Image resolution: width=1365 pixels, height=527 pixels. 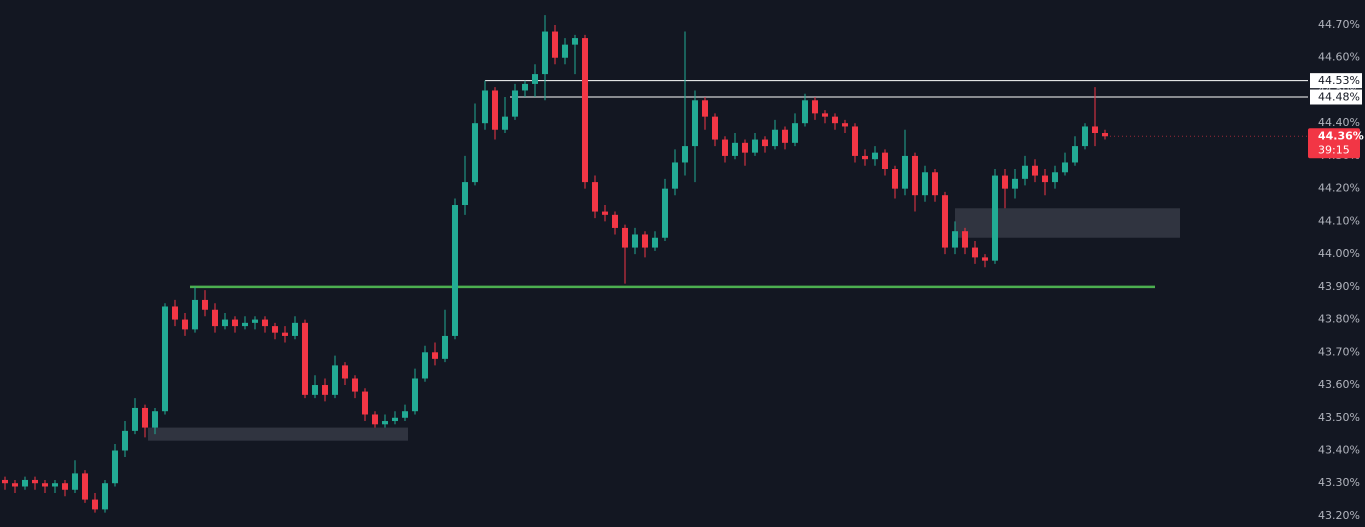 What do you see at coordinates (1339, 122) in the screenshot?
I see `y-tick-label: 44.40%` at bounding box center [1339, 122].